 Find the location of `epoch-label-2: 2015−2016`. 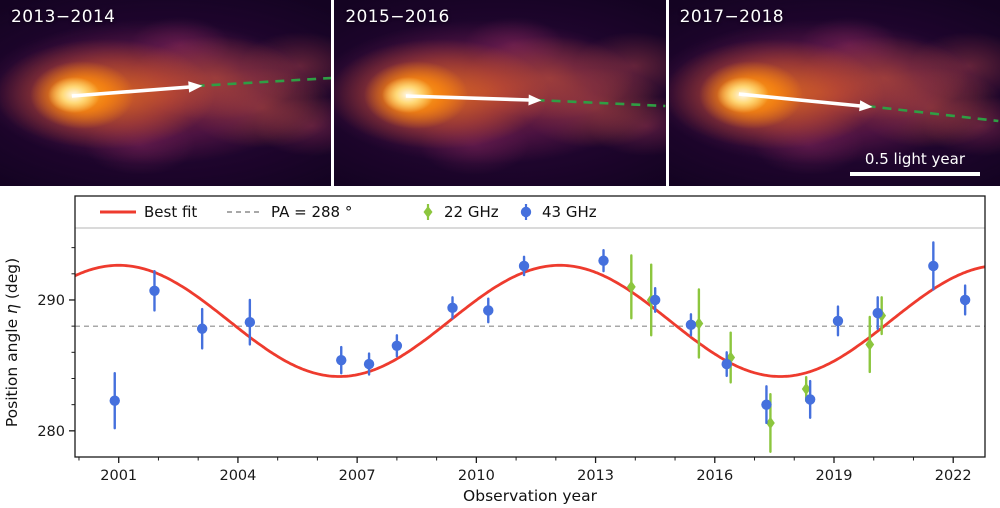

epoch-label-2: 2015−2016 is located at coordinates (397, 17).